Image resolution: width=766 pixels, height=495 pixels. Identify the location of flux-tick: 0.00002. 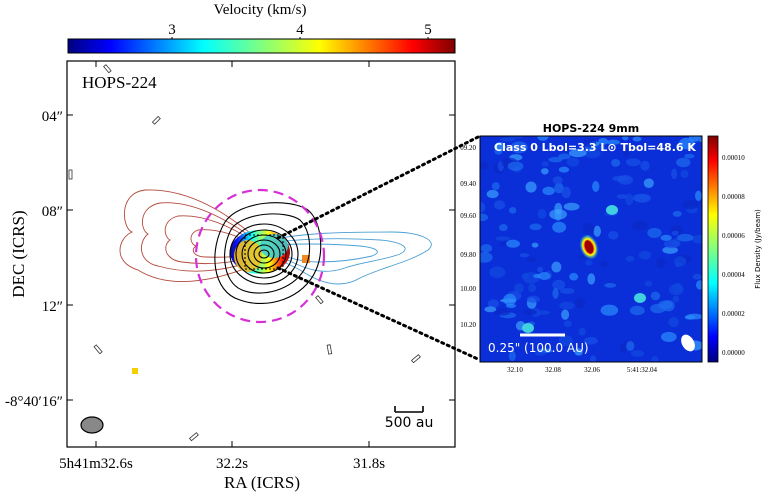
(733, 314).